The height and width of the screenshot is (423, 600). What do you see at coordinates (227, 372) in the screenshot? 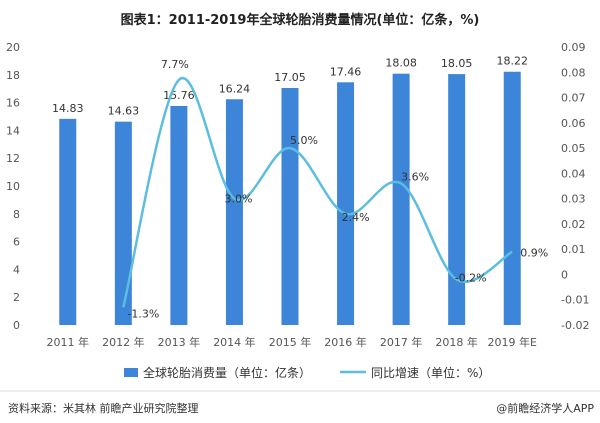
I see `legend-bar-label: 全球轮胎消费量（单位：亿条）` at bounding box center [227, 372].